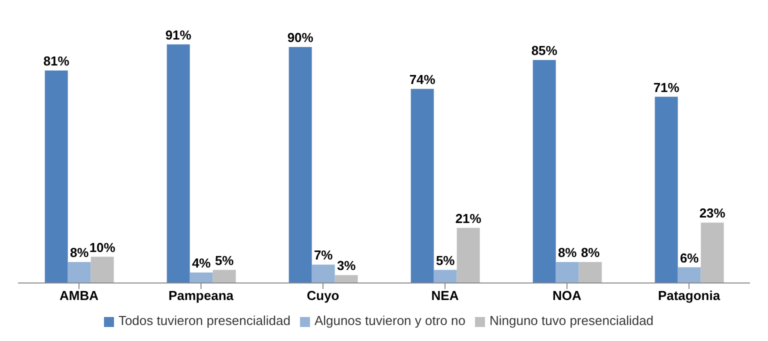  I want to click on x-tick-label: Patagonia, so click(689, 296).